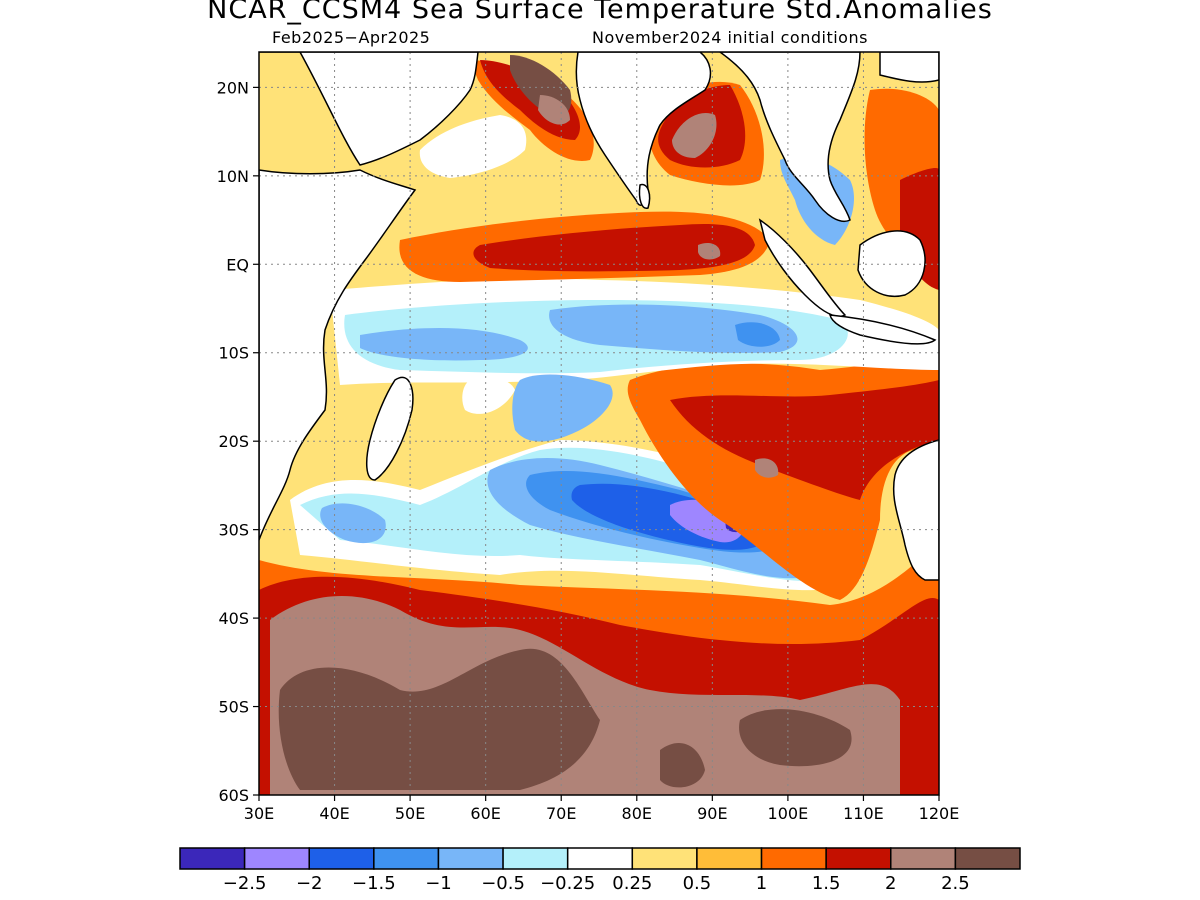  Describe the element at coordinates (554, 110) in the screenshot. I see `arabian-sea-pink` at that location.